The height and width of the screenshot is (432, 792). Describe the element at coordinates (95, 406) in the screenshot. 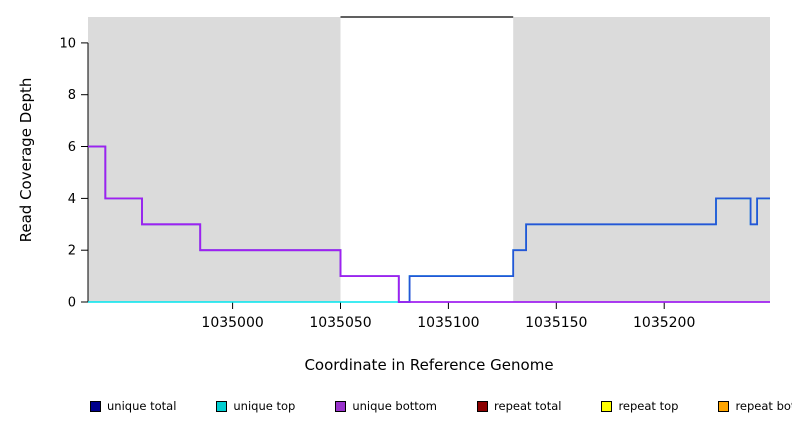

I see `legend-swatch-unique-total` at that location.